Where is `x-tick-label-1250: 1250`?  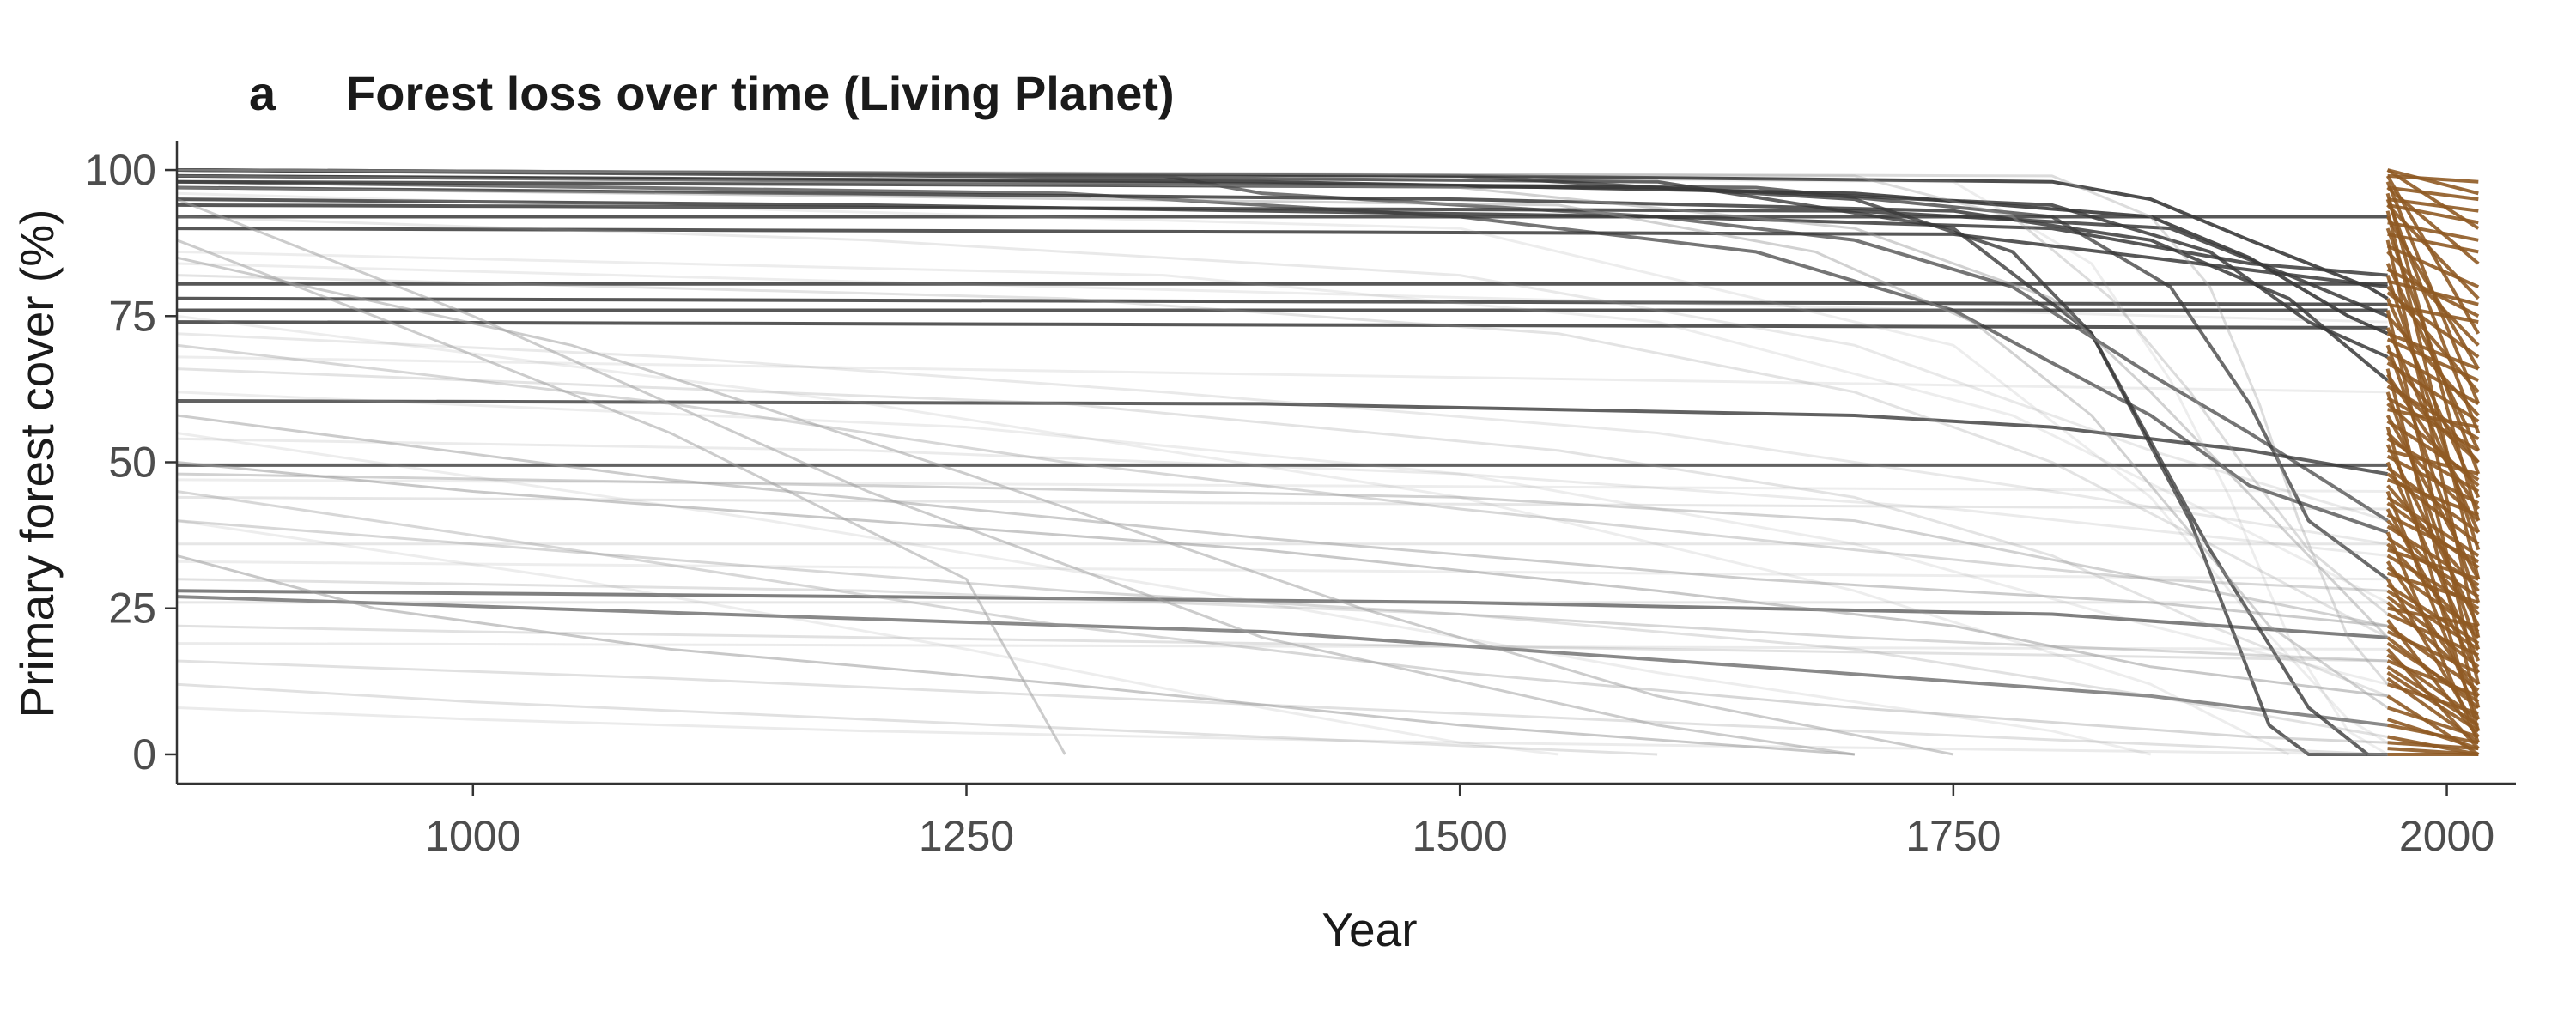 x-tick-label-1250: 1250 is located at coordinates (966, 836).